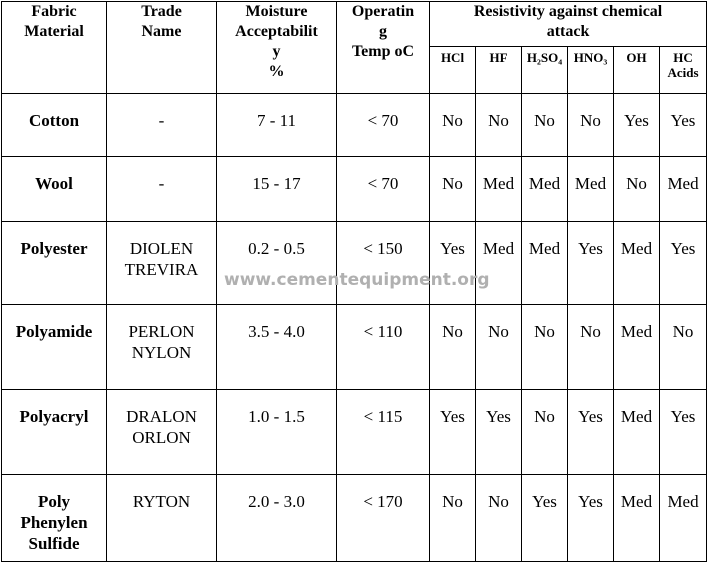 The image size is (707, 562). Describe the element at coordinates (54, 432) in the screenshot. I see `fabric-cell: Polyacryl` at that location.